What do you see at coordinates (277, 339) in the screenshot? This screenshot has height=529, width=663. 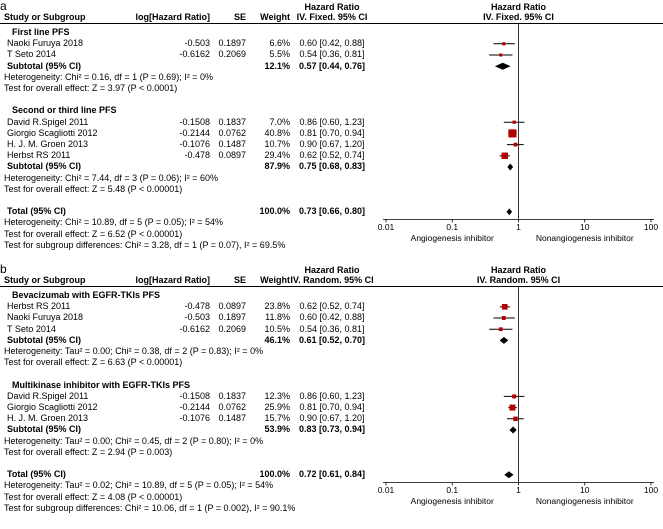 I see `subtotal-weight: 46.1%` at bounding box center [277, 339].